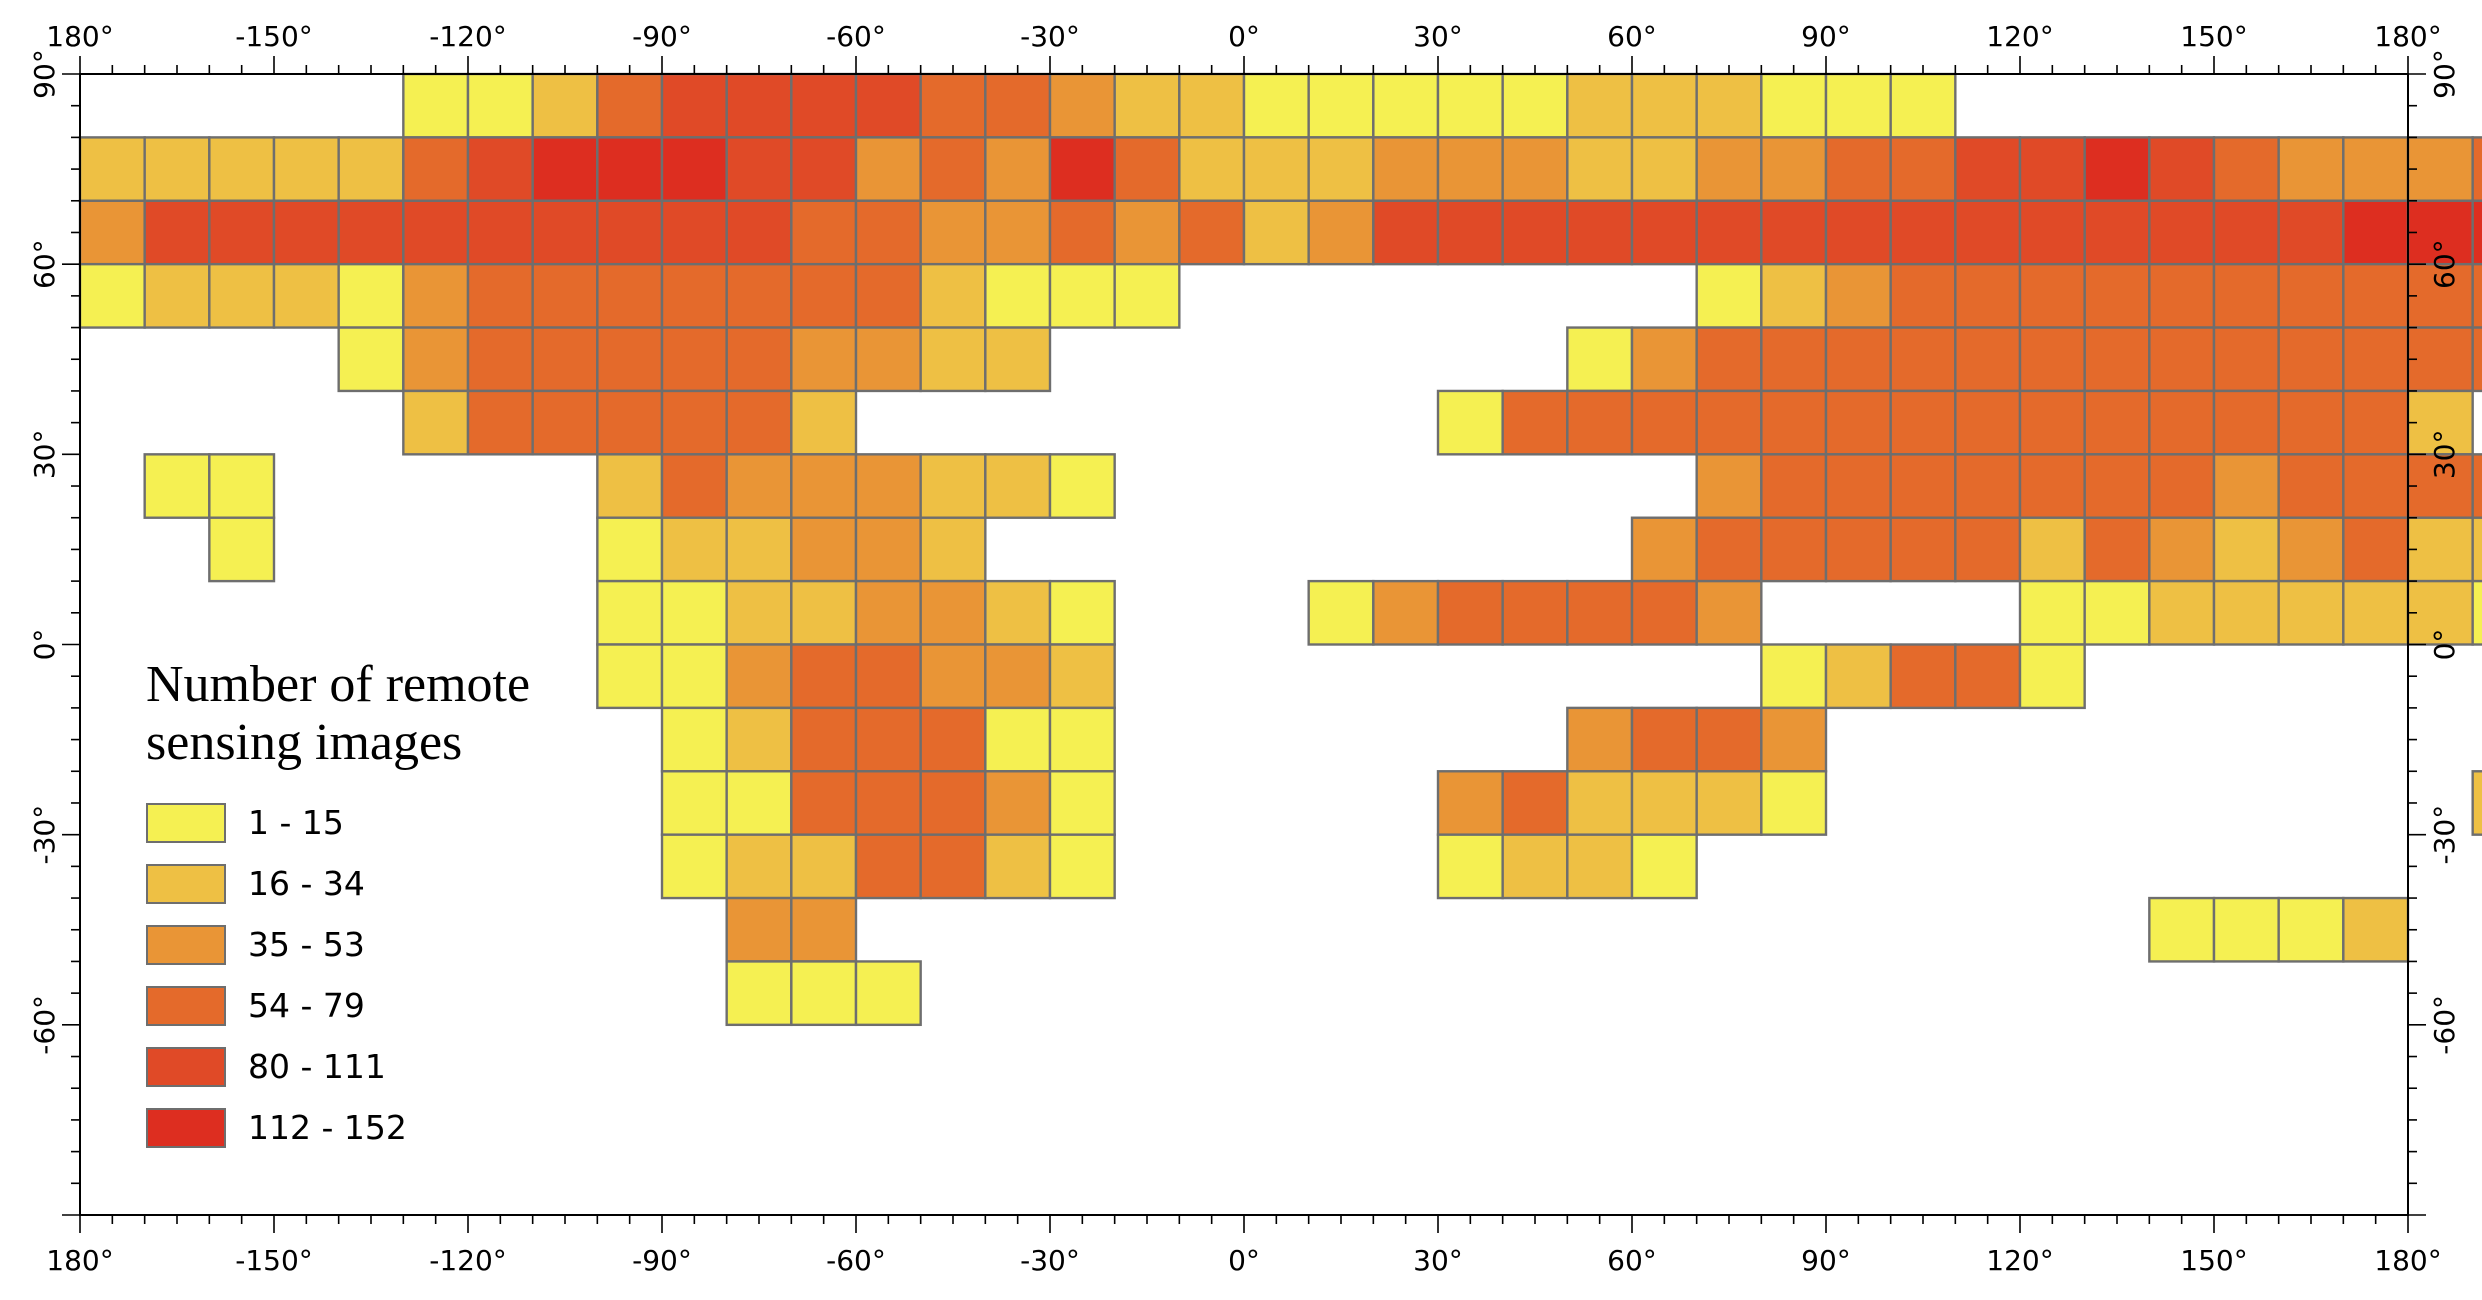 The width and height of the screenshot is (2482, 1300). What do you see at coordinates (1632, 1260) in the screenshot?
I see `lon-label-bottom: 60°` at bounding box center [1632, 1260].